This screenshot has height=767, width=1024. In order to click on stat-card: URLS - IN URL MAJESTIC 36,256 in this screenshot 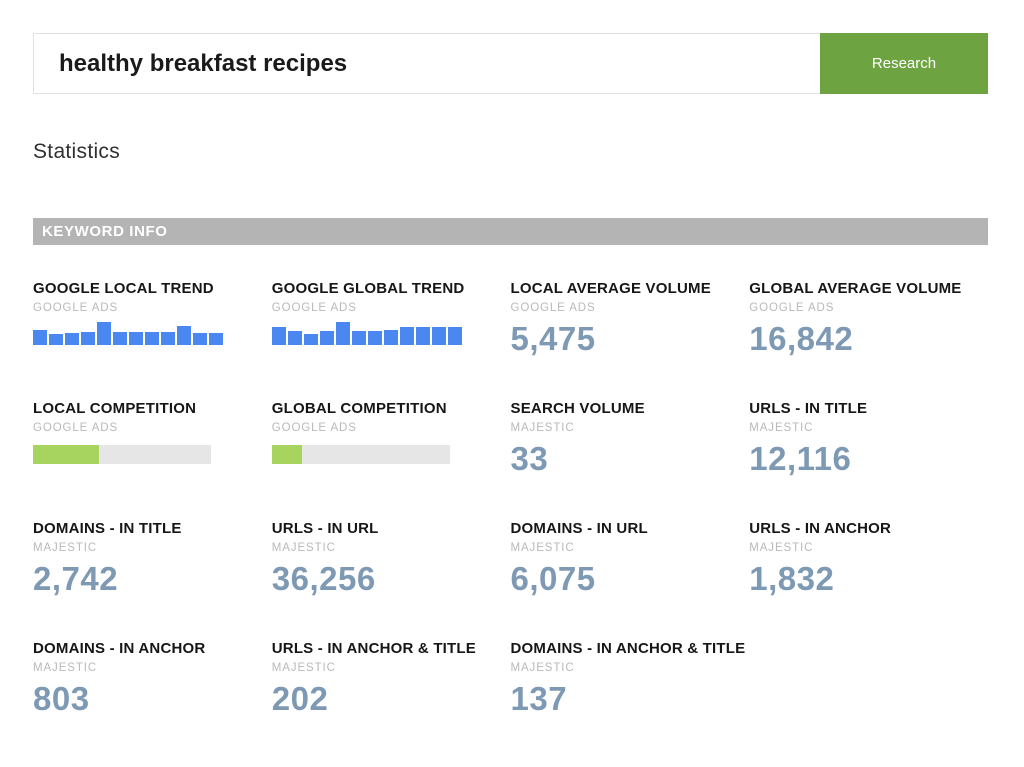, I will do `click(391, 580)`.